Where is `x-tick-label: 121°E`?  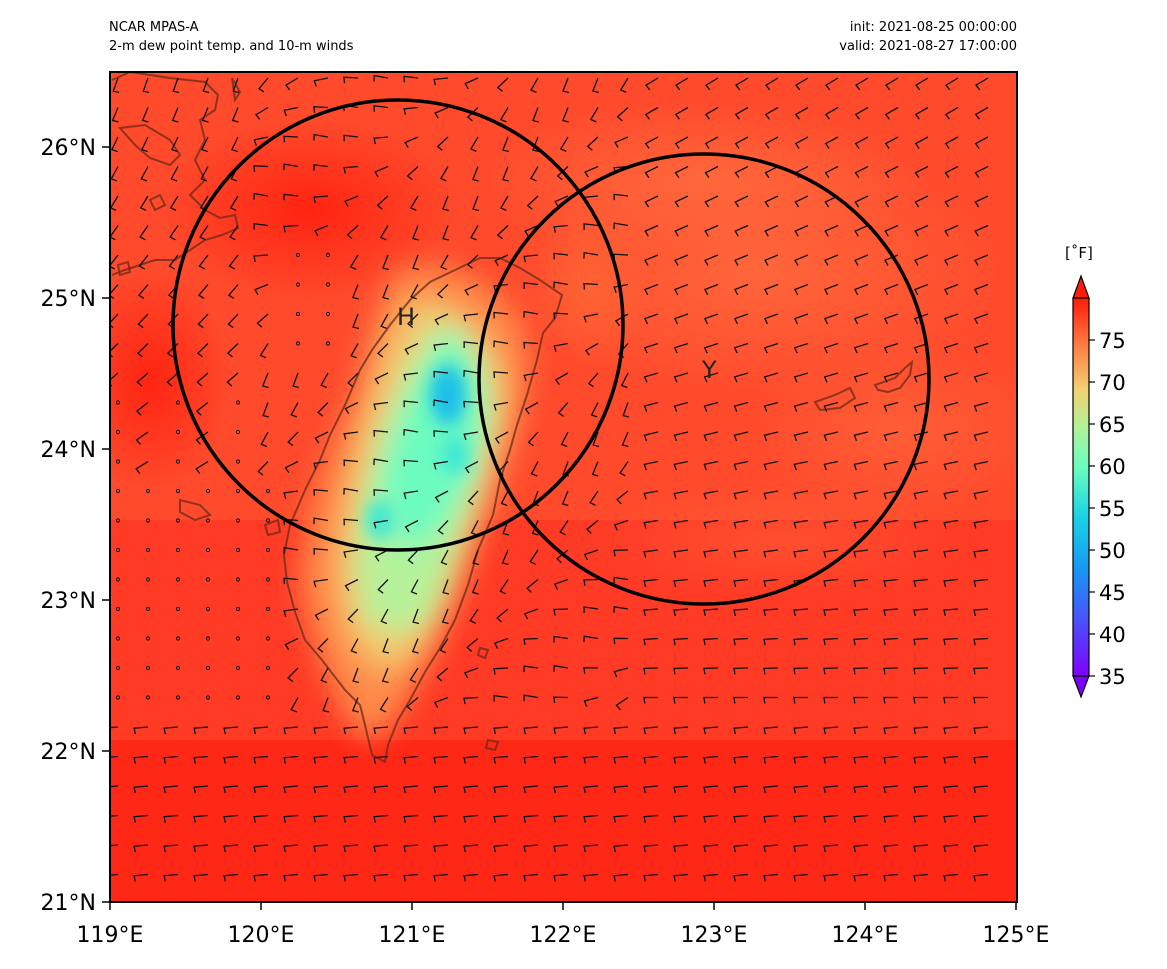
x-tick-label: 121°E is located at coordinates (412, 935).